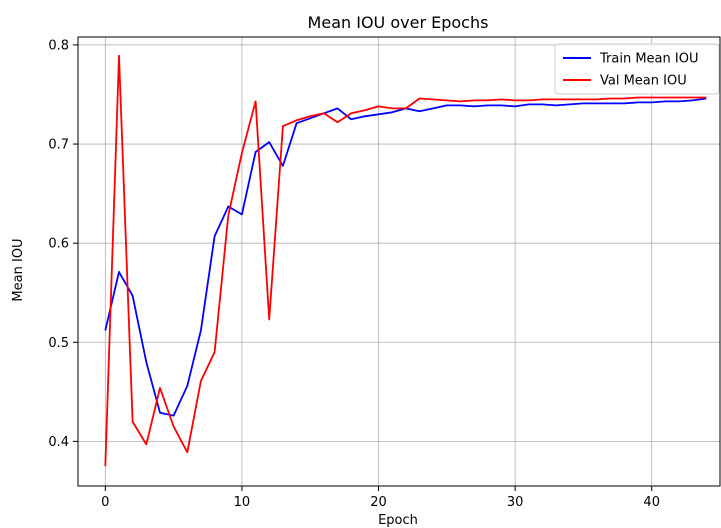 The width and height of the screenshot is (721, 528). Describe the element at coordinates (651, 502) in the screenshot. I see `x-tick-label: 40` at that location.